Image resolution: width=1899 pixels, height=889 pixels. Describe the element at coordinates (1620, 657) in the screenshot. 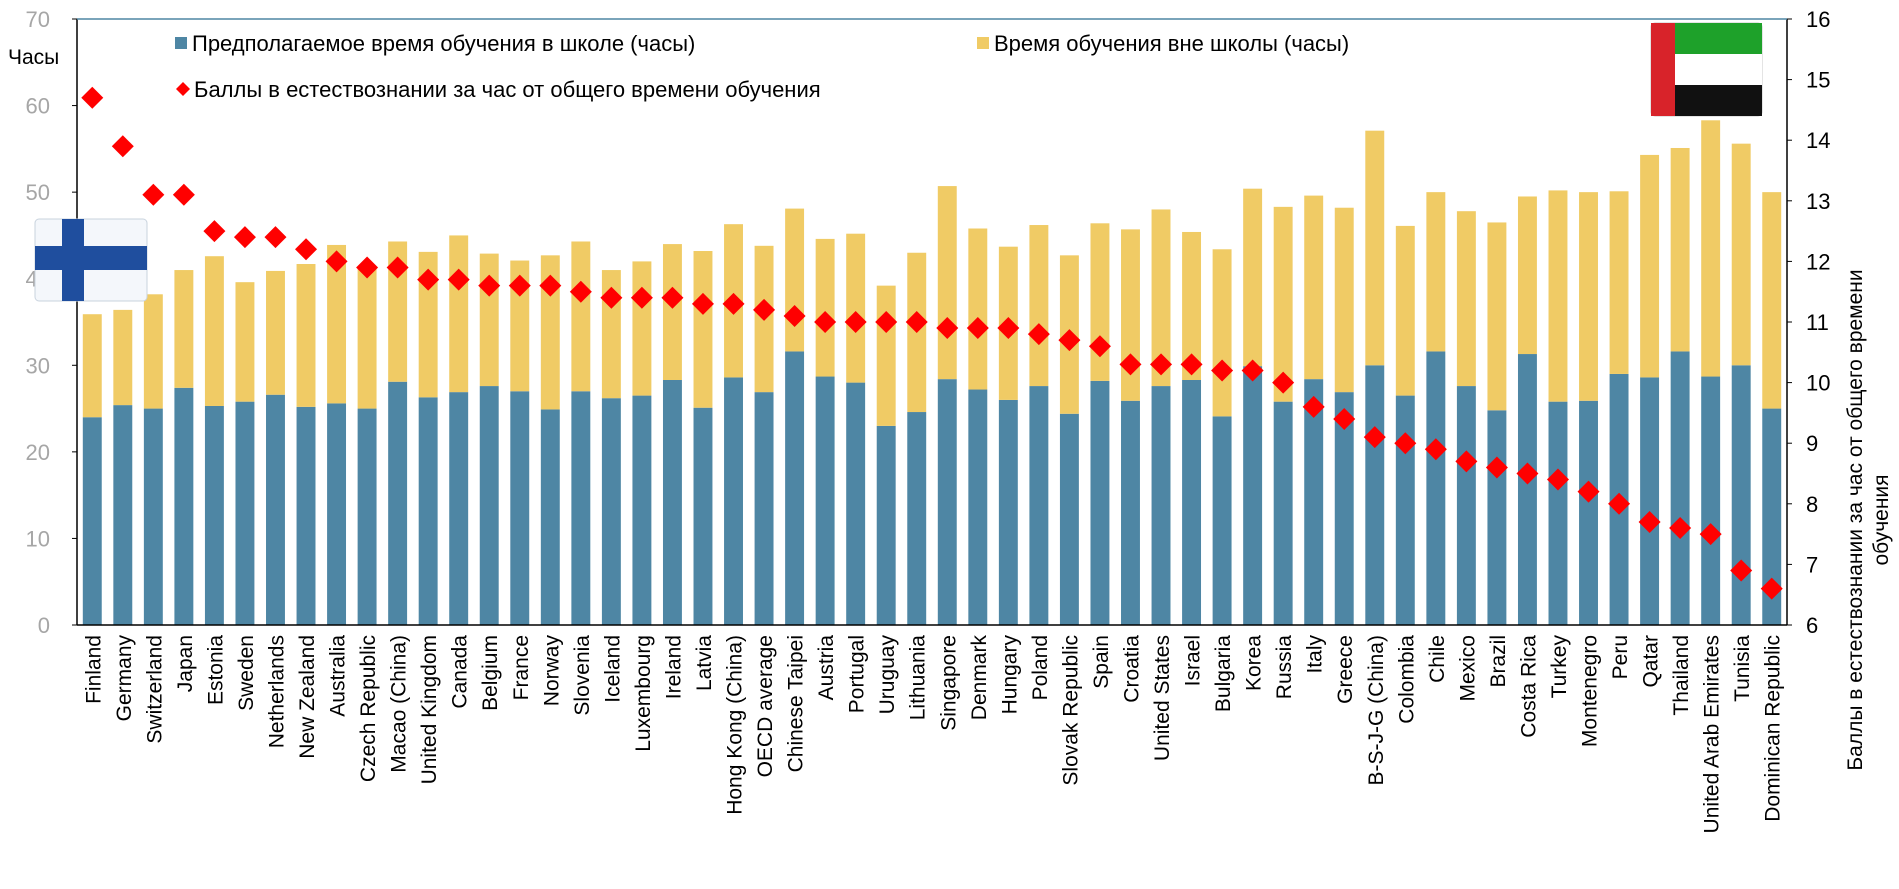

I see `category-label: Peru` at that location.